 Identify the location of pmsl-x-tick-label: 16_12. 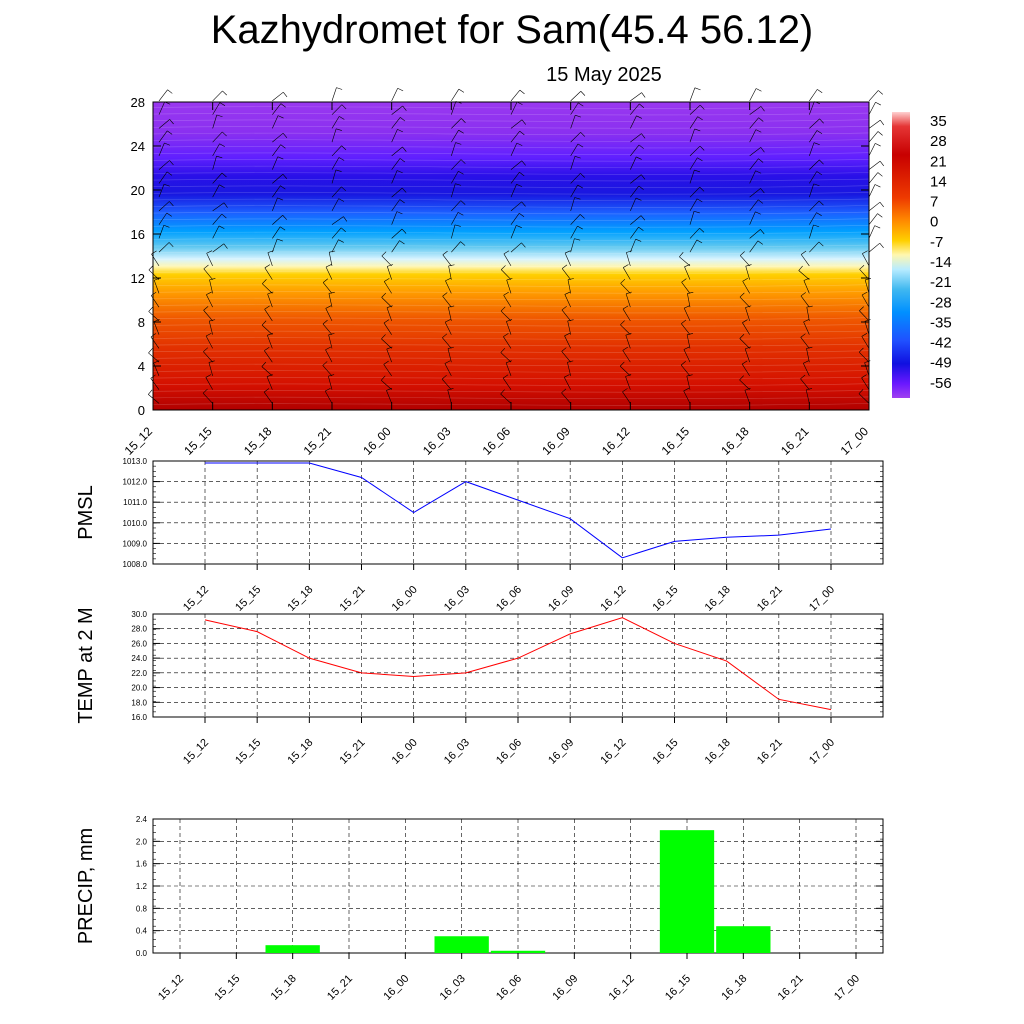
(613, 599).